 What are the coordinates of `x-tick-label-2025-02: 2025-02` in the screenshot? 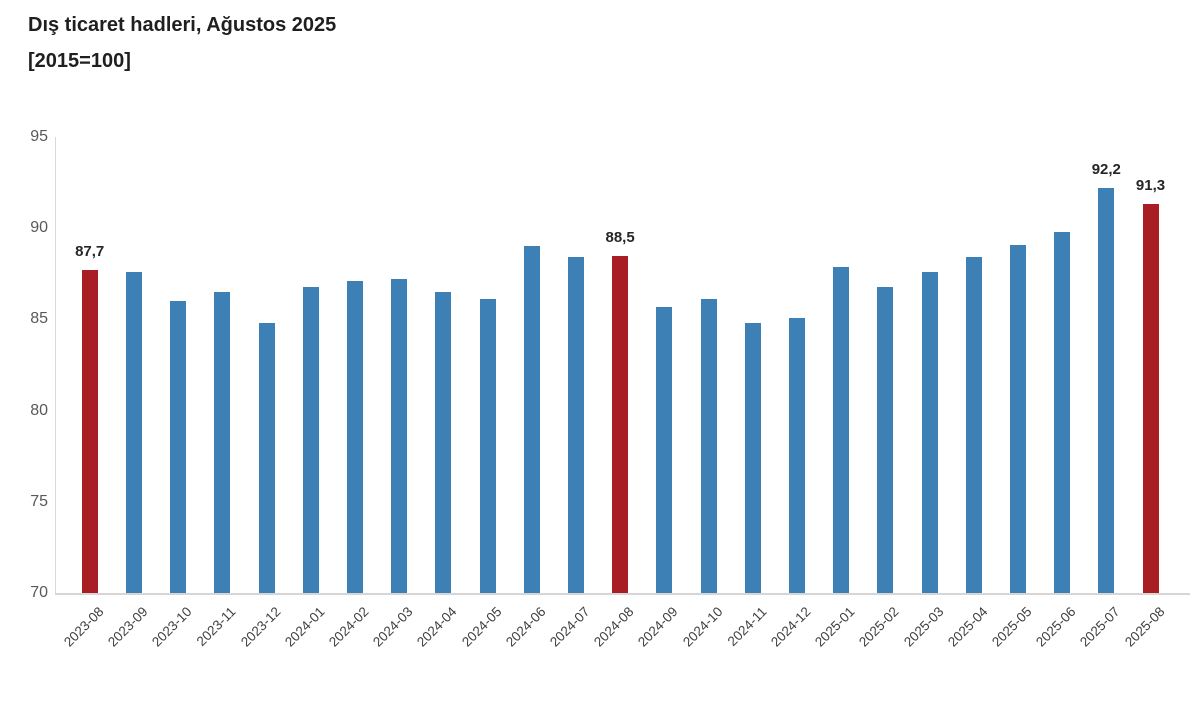 It's located at (879, 627).